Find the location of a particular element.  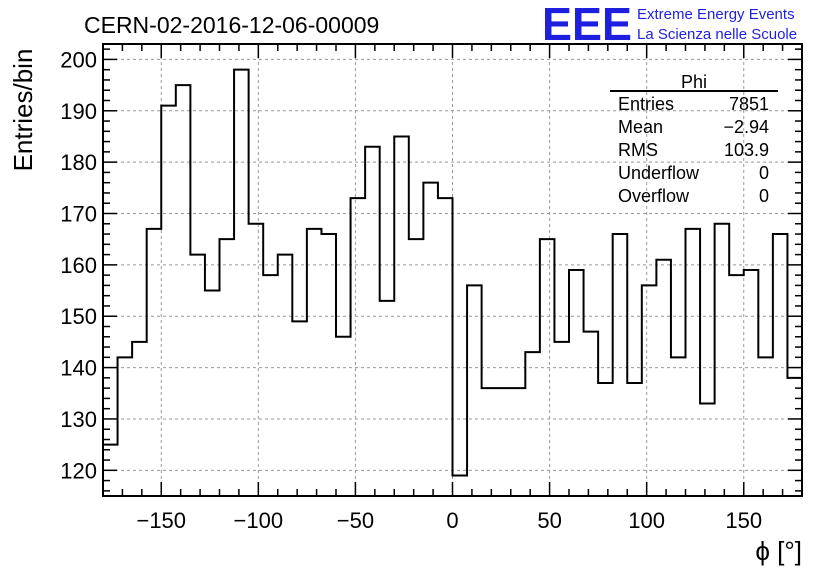

y-tick-labels: 120 130 140 150 160 170 180 190 200 is located at coordinates (78, 265).